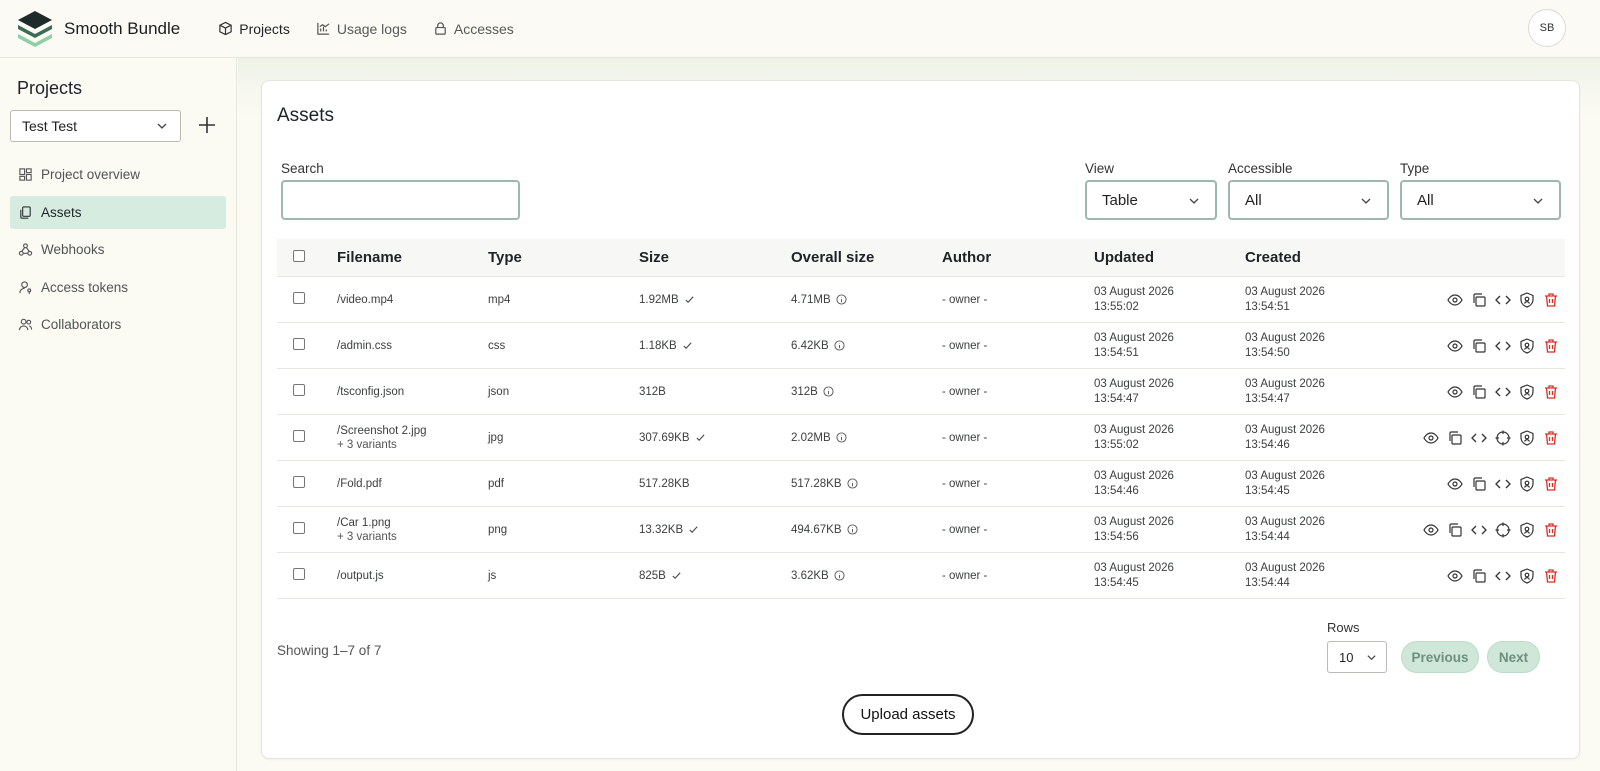  What do you see at coordinates (370, 257) in the screenshot?
I see `column-header-filename: Filename` at bounding box center [370, 257].